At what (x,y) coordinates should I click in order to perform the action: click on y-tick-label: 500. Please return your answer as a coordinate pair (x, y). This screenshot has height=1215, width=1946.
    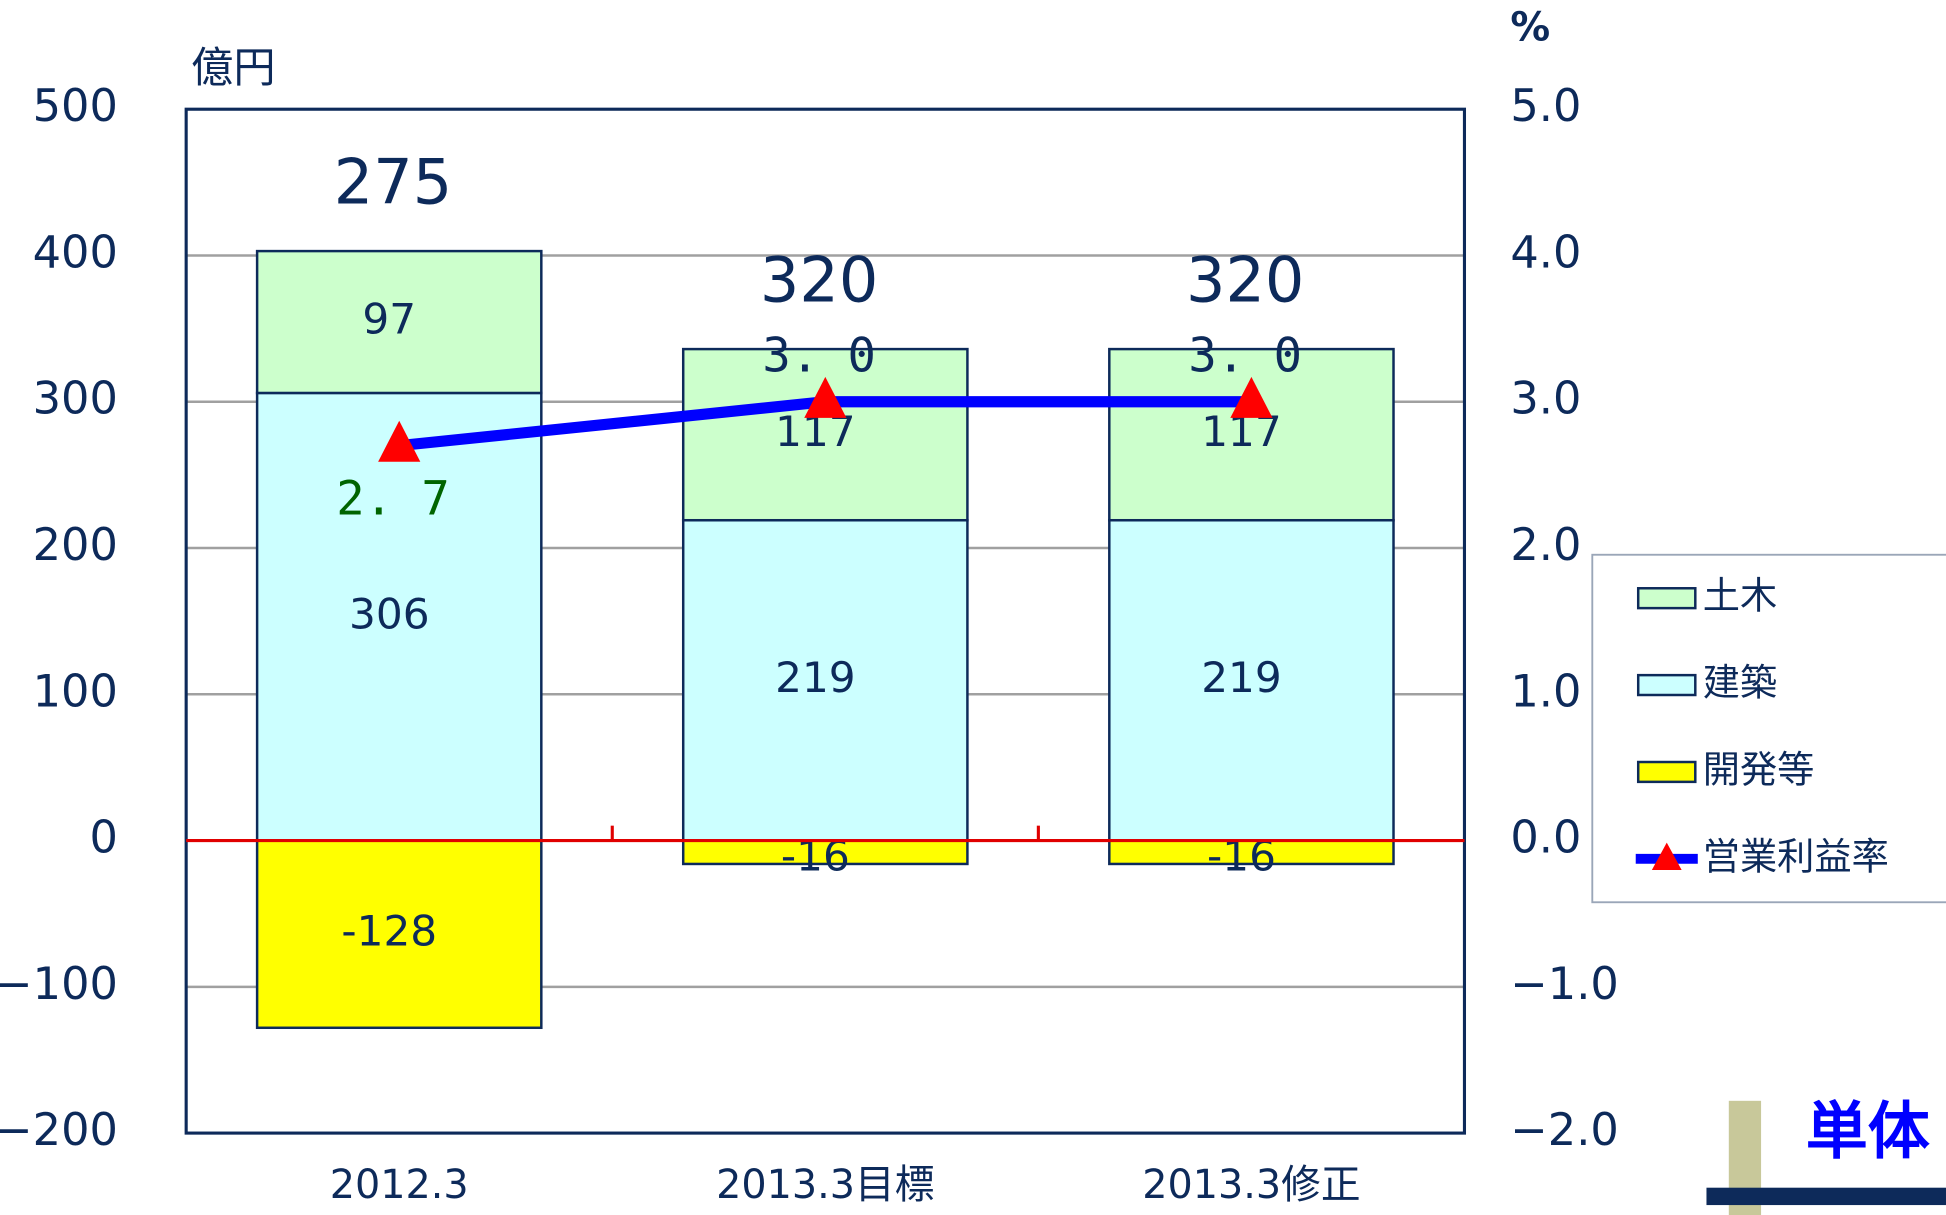
    Looking at the image, I should click on (75, 106).